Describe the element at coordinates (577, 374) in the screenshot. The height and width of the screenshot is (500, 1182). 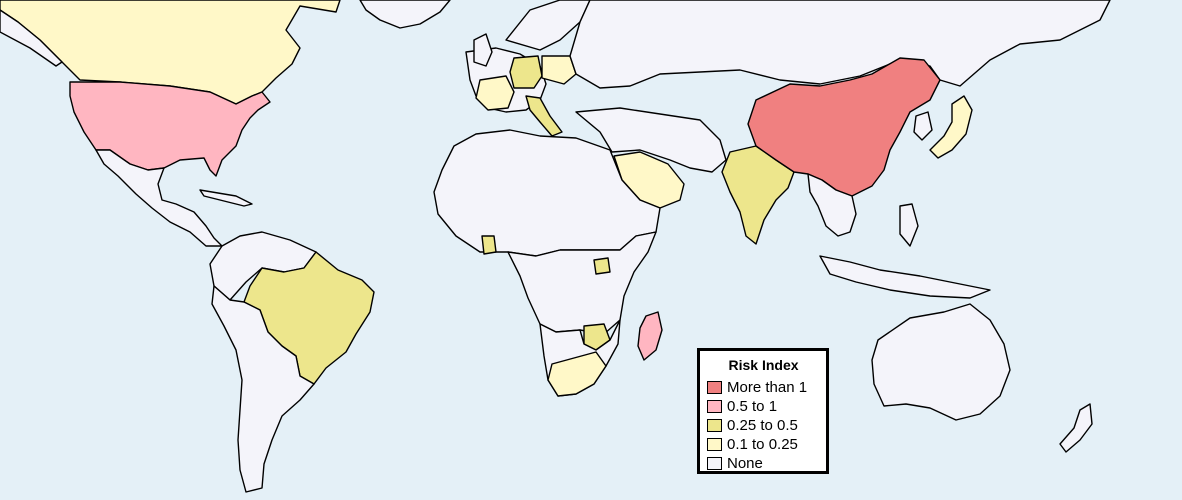
I see `region-south-africa` at that location.